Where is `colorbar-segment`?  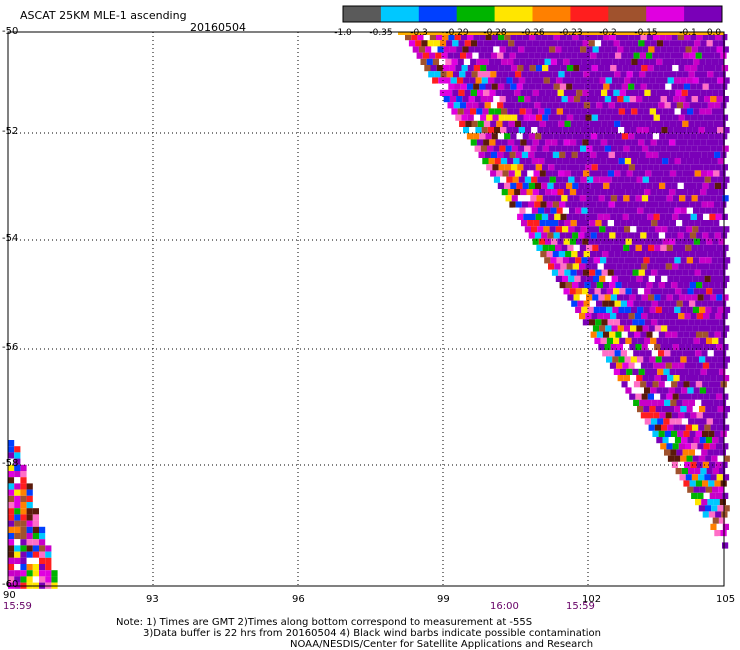
colorbar-segment is located at coordinates (551, 14).